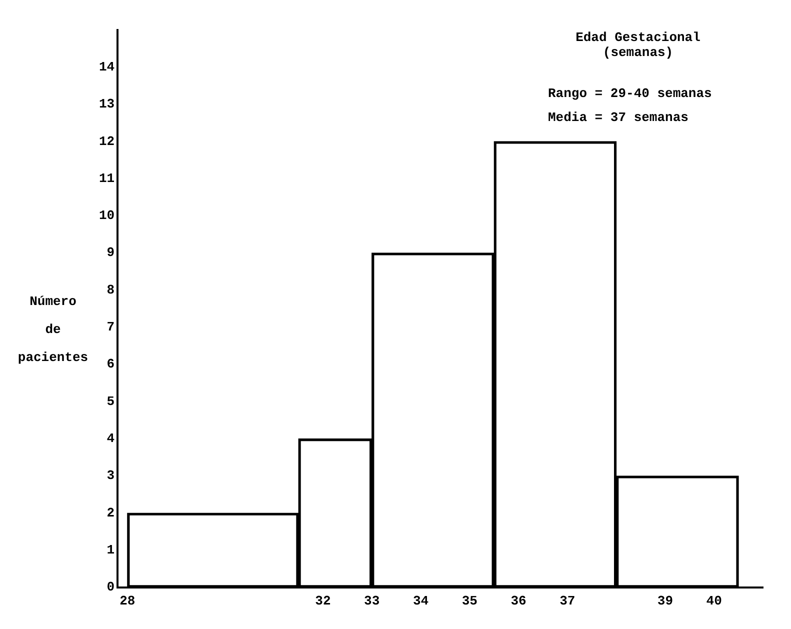  I want to click on x-tick-label: 39, so click(665, 600).